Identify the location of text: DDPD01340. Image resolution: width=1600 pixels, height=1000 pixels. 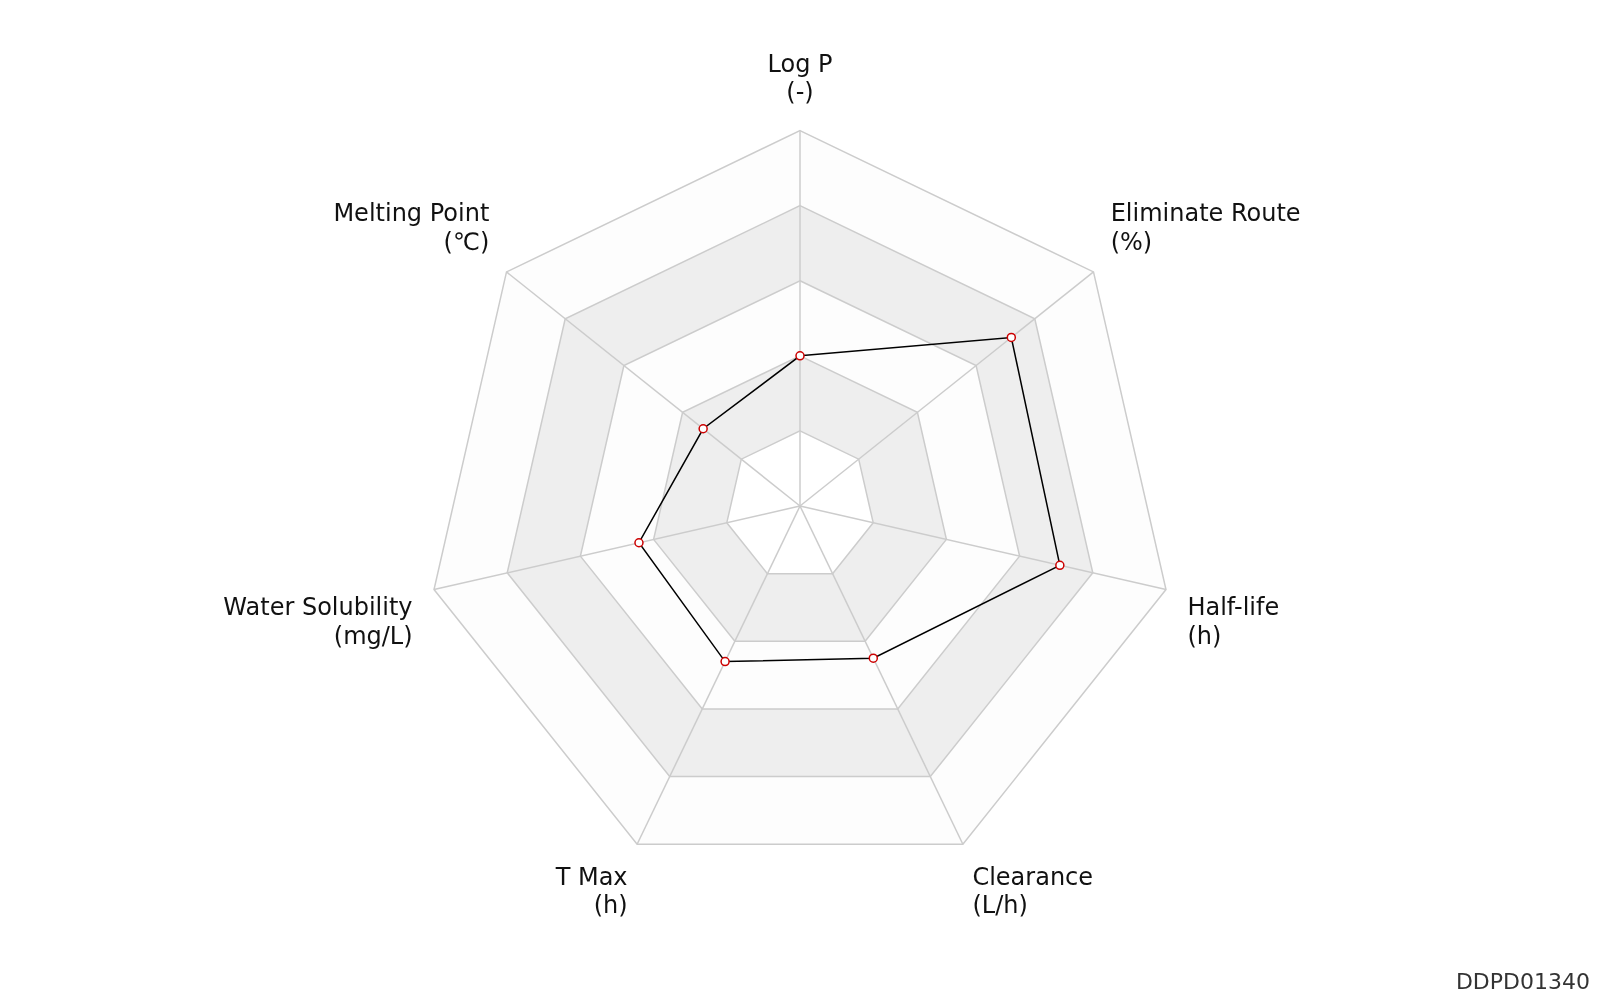
(1522, 981).